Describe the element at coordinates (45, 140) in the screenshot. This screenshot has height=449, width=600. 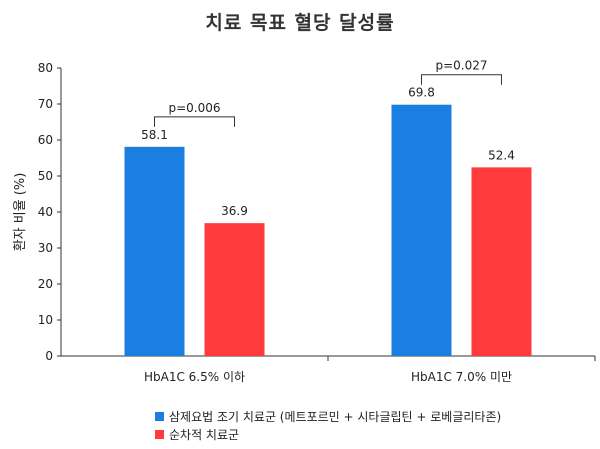
I see `y-tick-label: 60` at that location.